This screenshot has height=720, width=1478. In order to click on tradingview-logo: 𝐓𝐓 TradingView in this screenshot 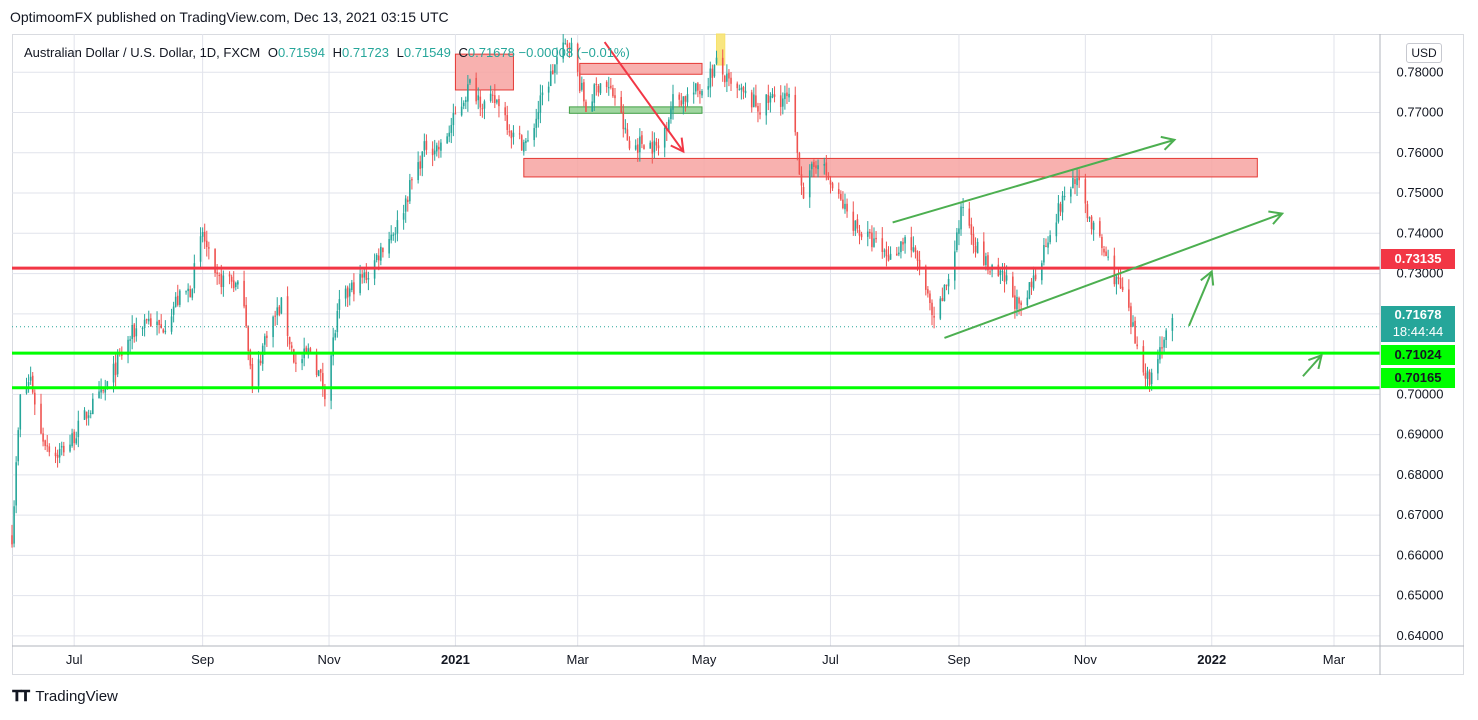, I will do `click(65, 696)`.